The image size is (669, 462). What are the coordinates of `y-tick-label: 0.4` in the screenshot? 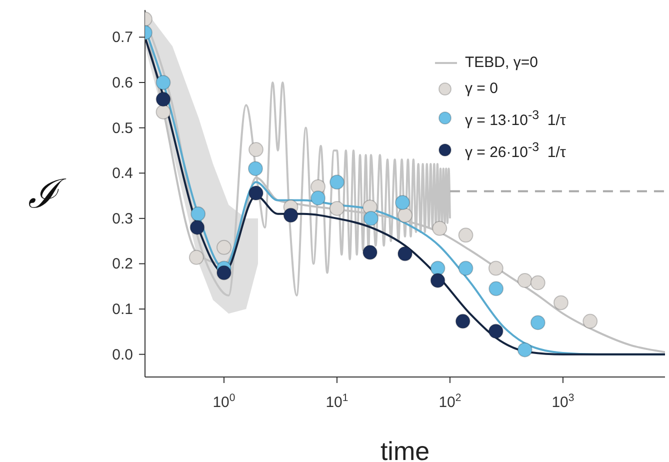 It's located at (122, 173).